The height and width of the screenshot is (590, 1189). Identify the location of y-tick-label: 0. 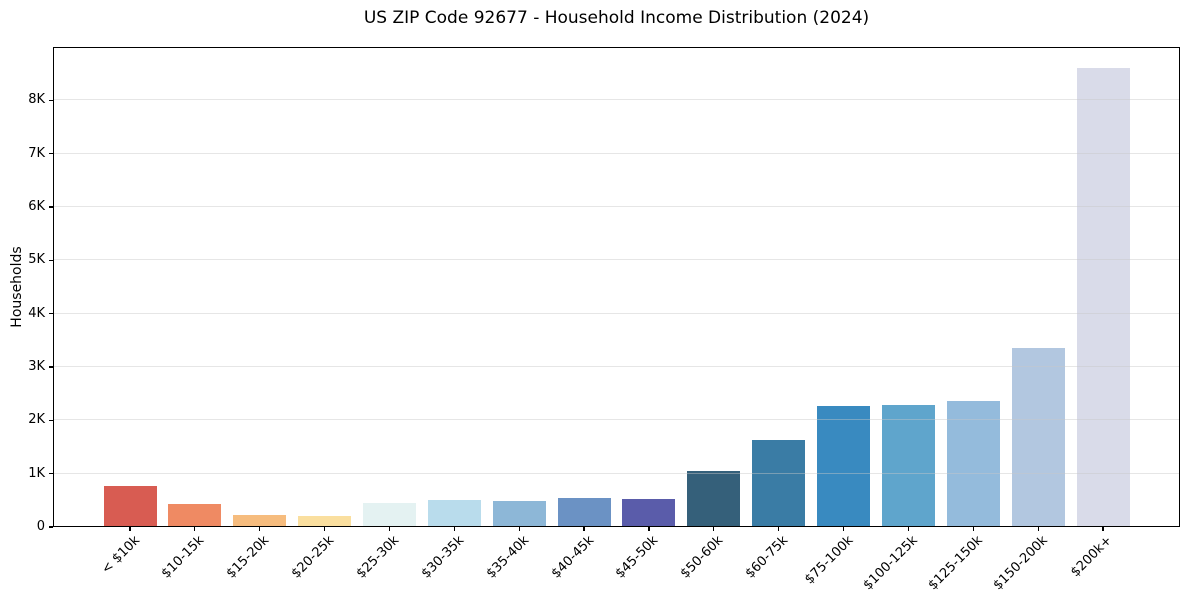
(40, 526).